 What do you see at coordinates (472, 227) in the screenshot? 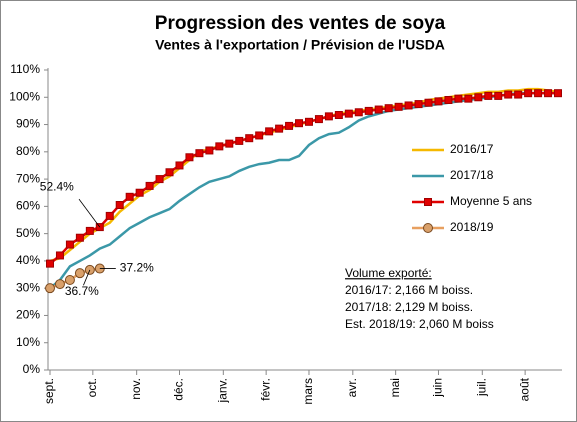
I see `legend-label: 2018/19` at bounding box center [472, 227].